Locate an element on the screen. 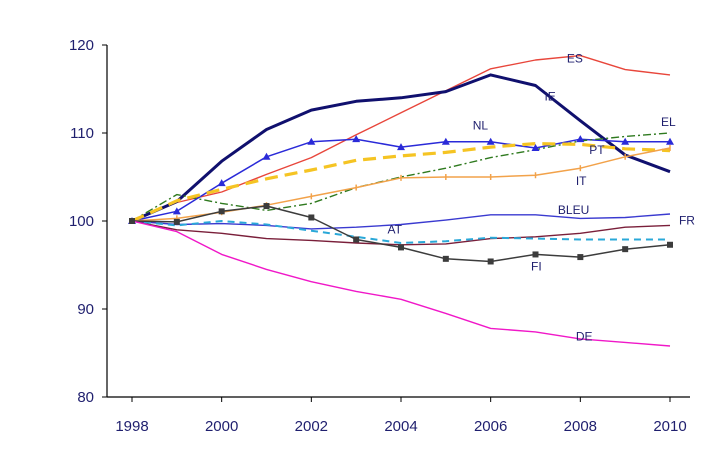 The image size is (714, 458). x-tick-label: 2002 is located at coordinates (311, 426).